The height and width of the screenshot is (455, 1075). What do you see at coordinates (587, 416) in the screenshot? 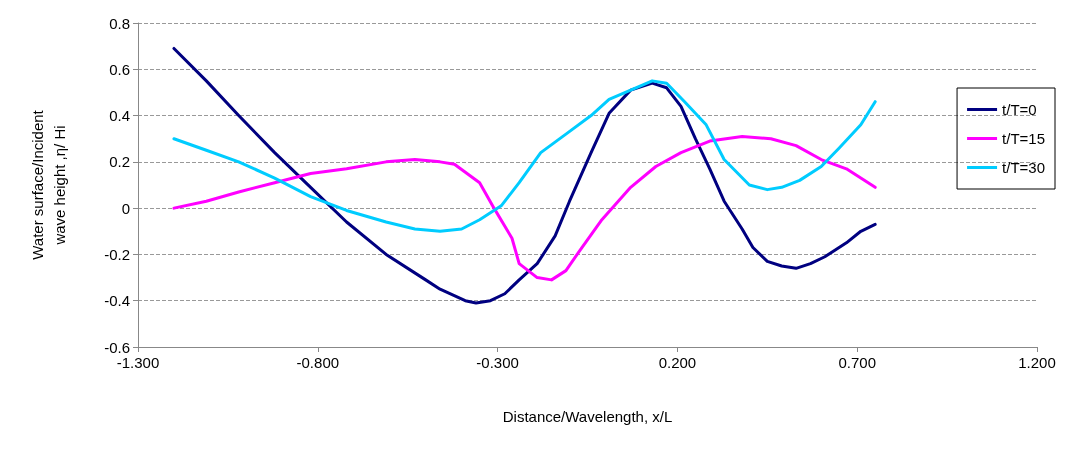
I see `x-axis-title: Distance/Wavelength, x/L` at bounding box center [587, 416].